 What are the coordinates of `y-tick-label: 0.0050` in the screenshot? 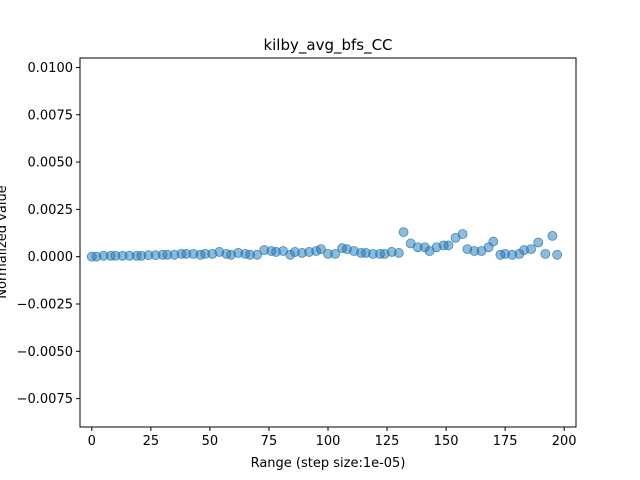 It's located at (51, 163).